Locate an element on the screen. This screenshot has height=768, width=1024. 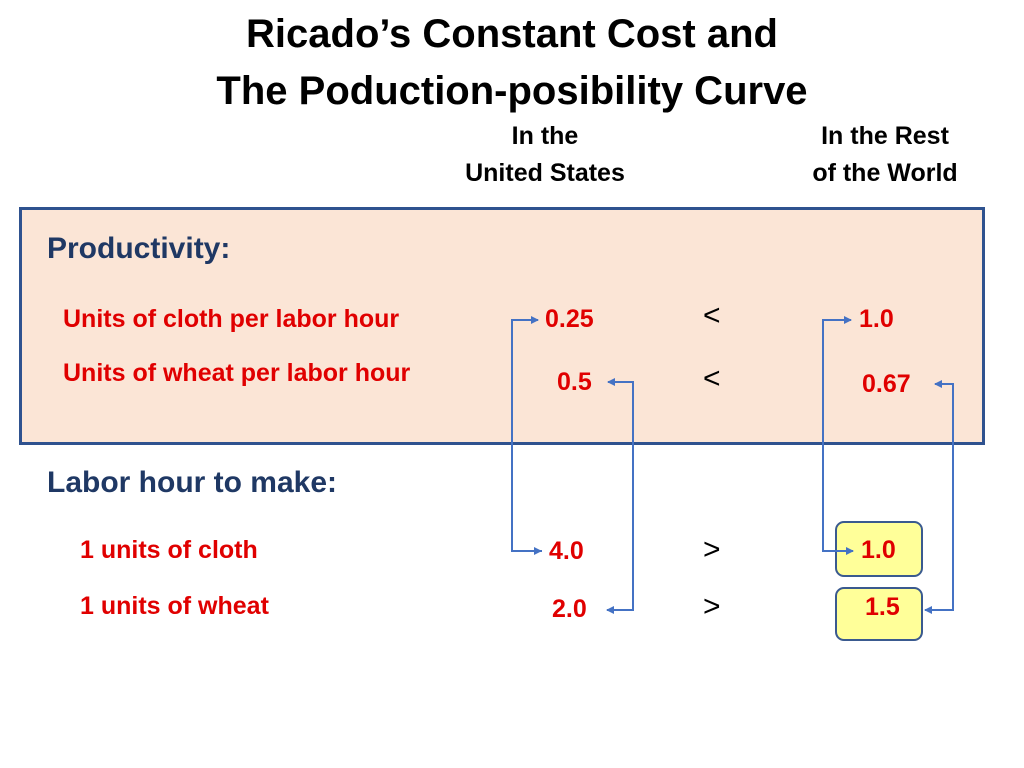
arrow-row-wheat-to-productivity is located at coordinates (941, 495).